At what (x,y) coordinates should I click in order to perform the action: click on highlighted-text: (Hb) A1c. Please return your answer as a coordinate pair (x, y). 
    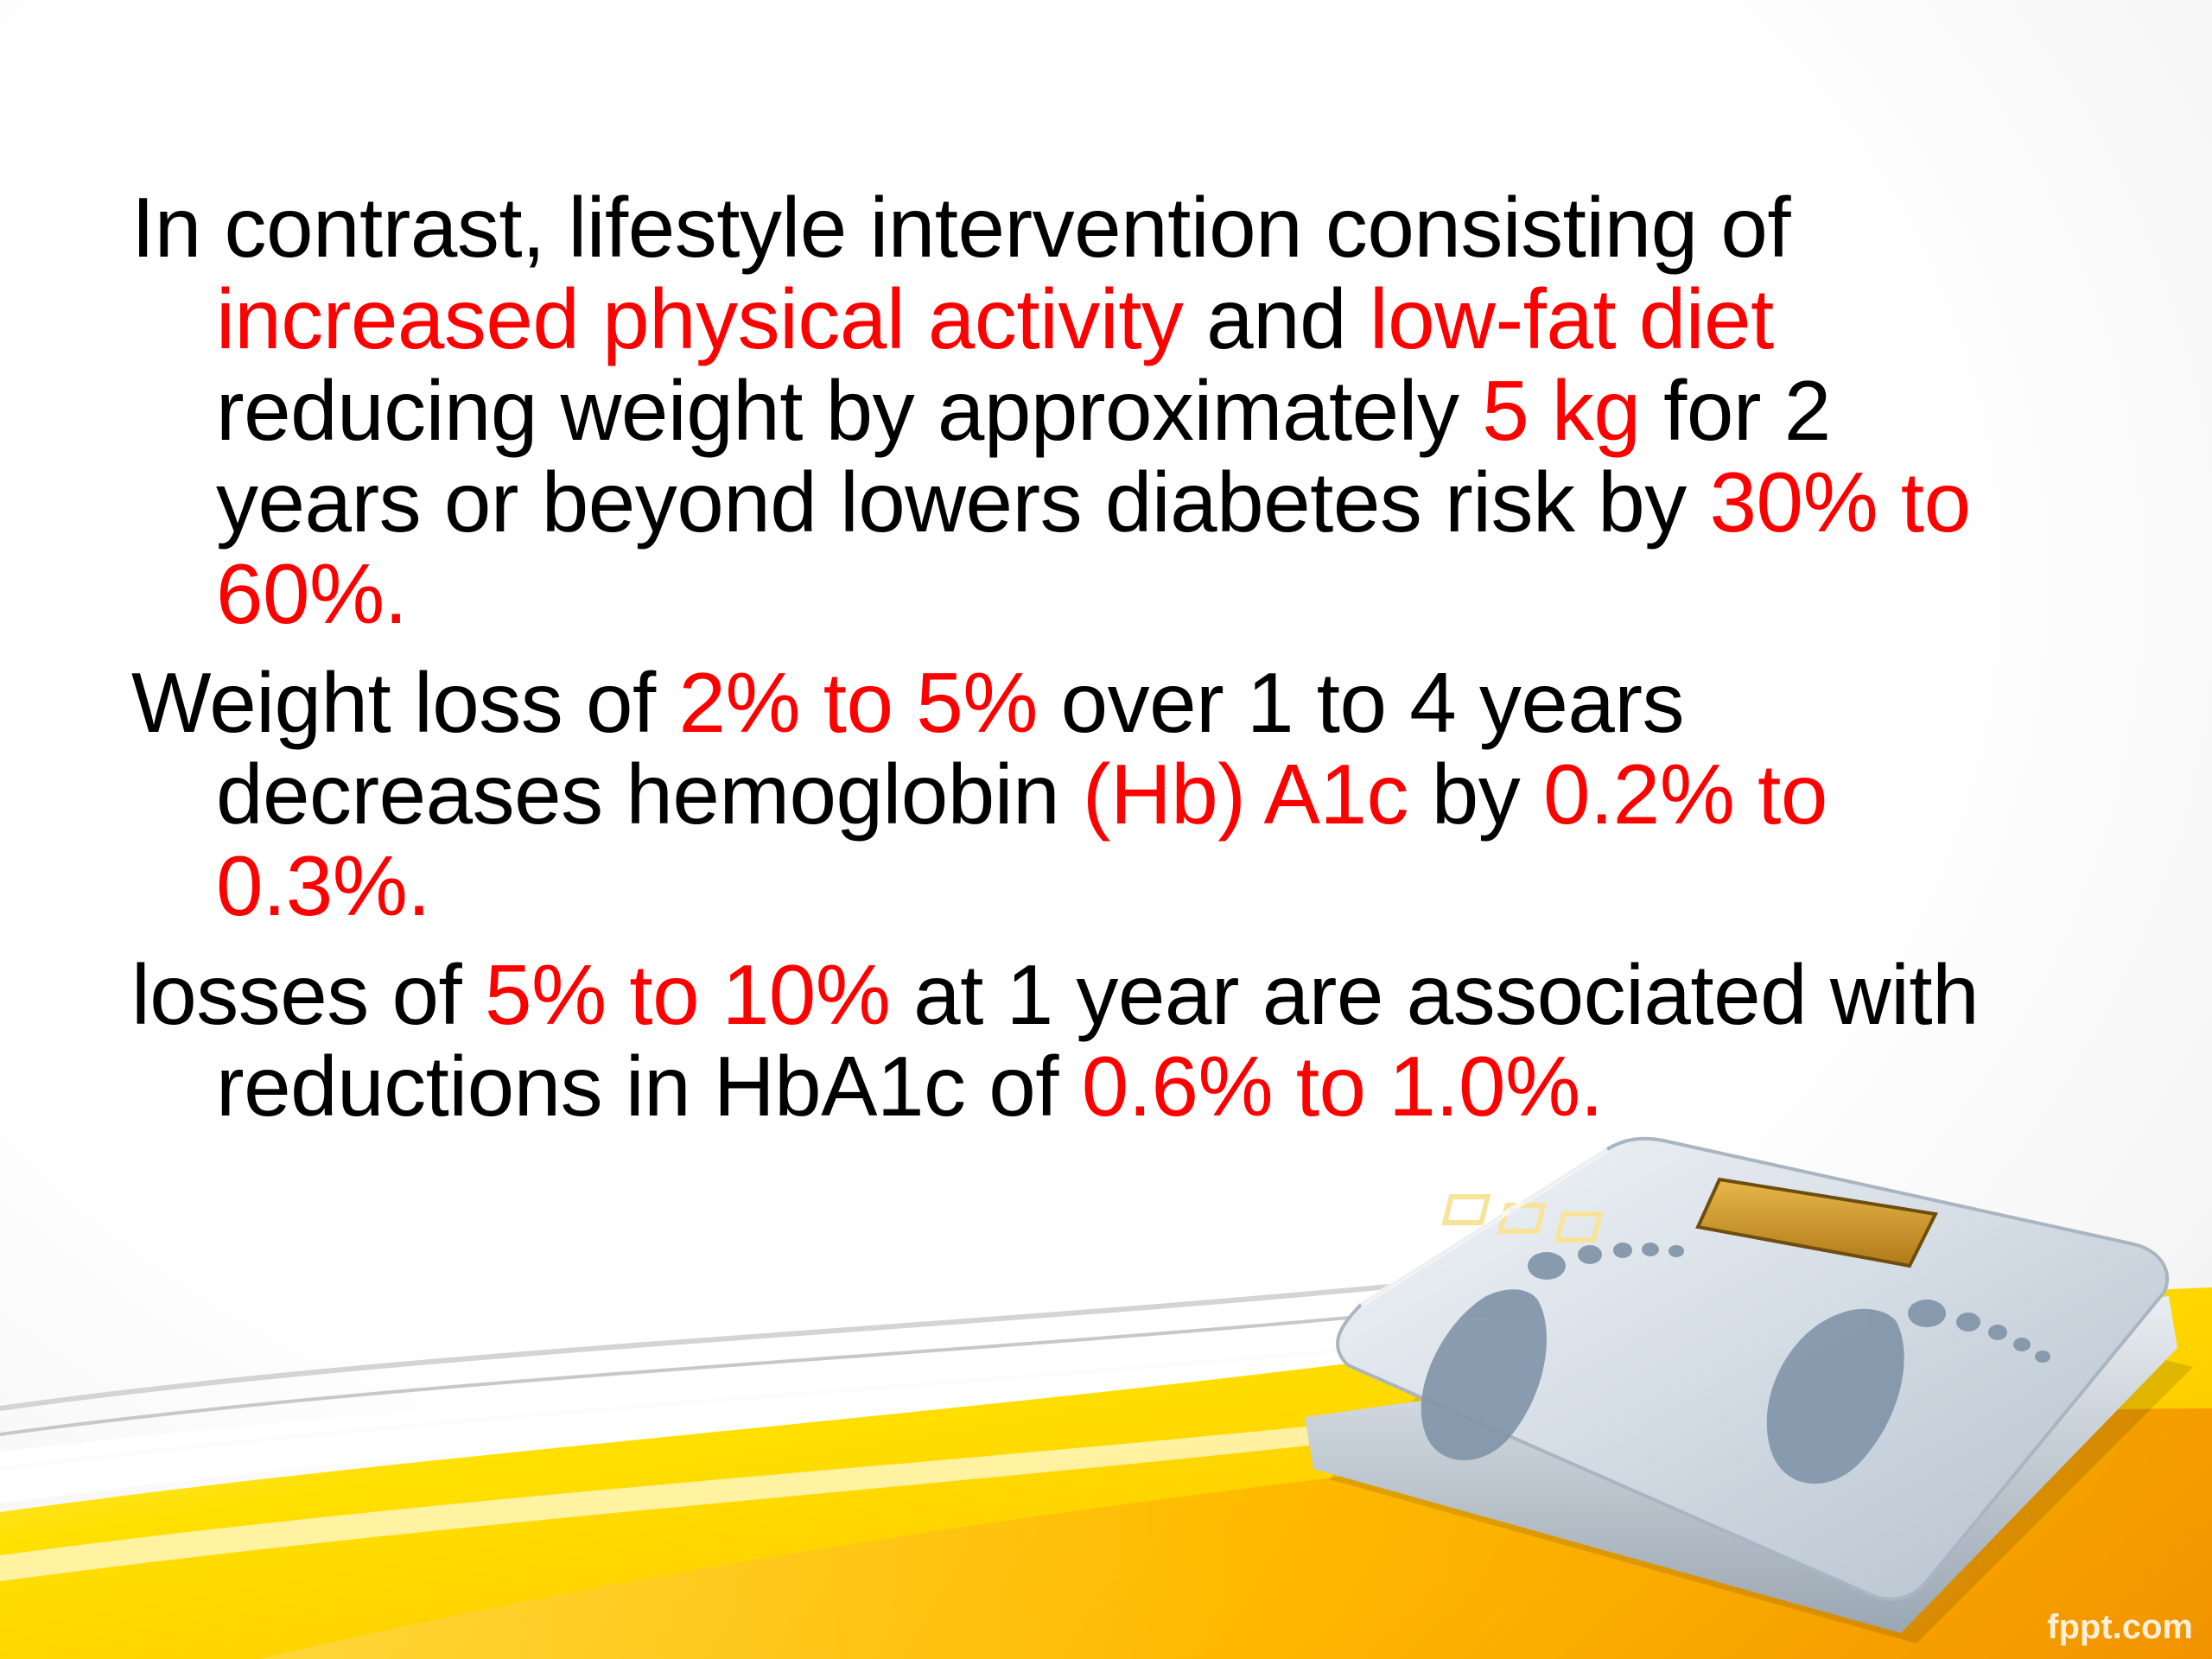
    Looking at the image, I should click on (1245, 794).